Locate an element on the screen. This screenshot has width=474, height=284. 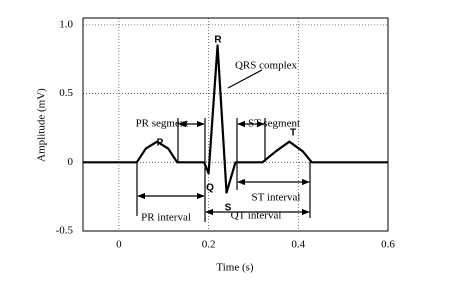
y-tick-label: 0 is located at coordinates (71, 162).